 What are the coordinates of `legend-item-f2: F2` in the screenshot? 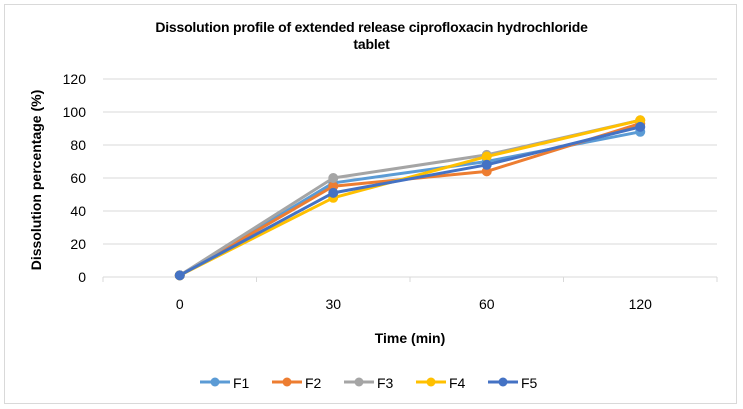 It's located at (297, 383).